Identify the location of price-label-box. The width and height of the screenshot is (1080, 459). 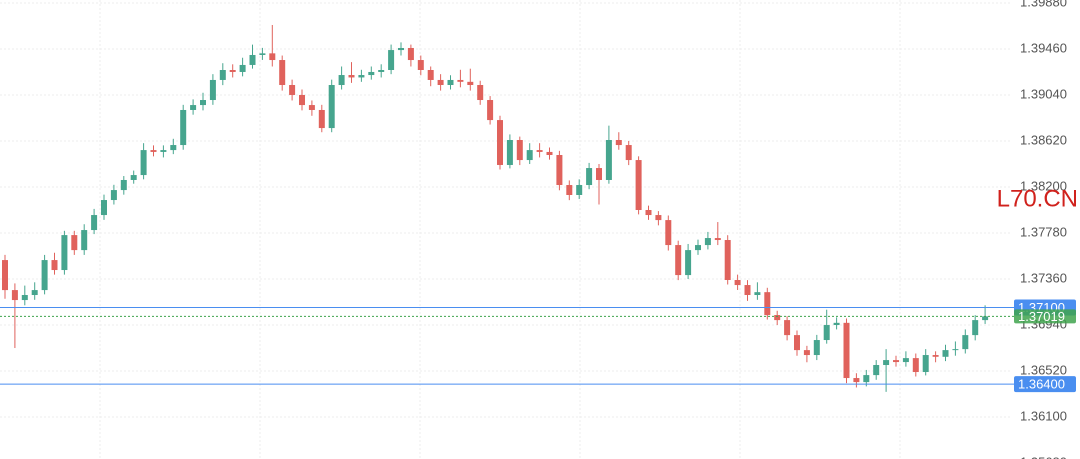
(1045, 384).